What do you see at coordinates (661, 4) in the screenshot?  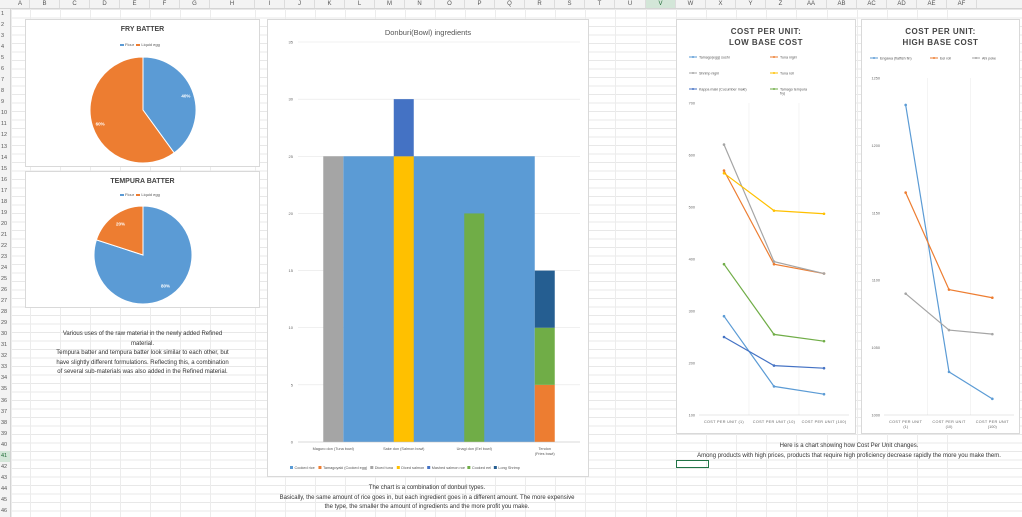 I see `column-header-cell: V` at bounding box center [661, 4].